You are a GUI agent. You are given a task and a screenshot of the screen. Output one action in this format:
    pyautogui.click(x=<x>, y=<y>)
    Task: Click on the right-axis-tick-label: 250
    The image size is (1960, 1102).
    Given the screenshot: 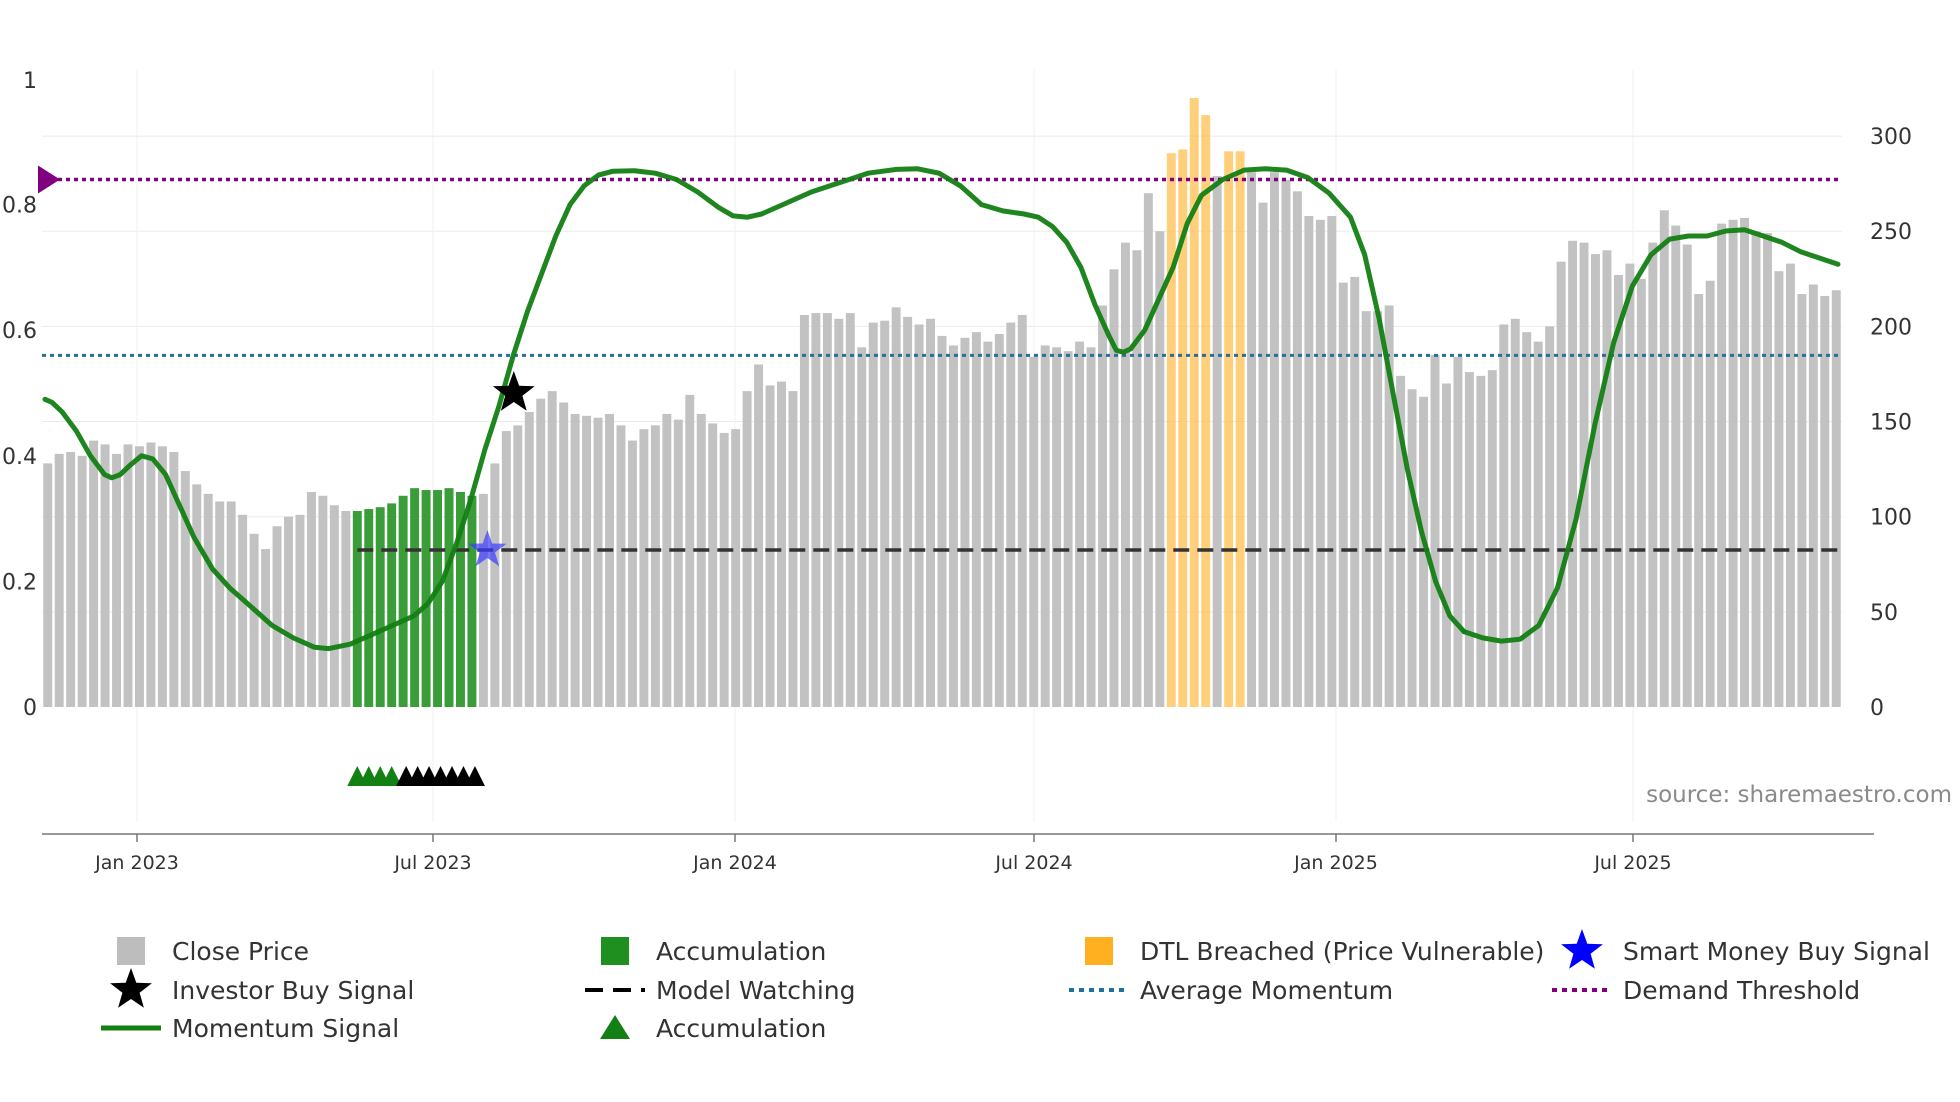 What is the action you would take?
    pyautogui.click(x=1891, y=232)
    